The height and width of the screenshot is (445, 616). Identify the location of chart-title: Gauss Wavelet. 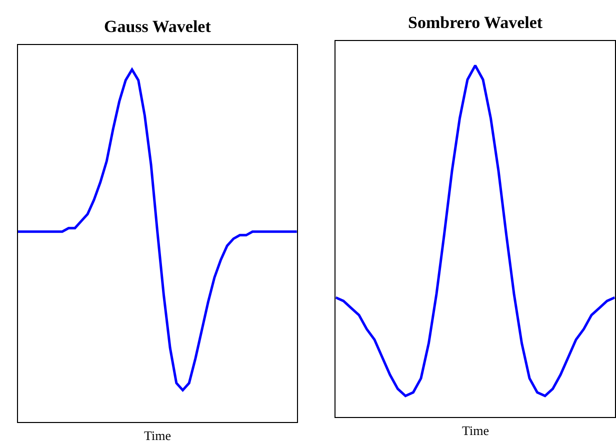
(158, 26).